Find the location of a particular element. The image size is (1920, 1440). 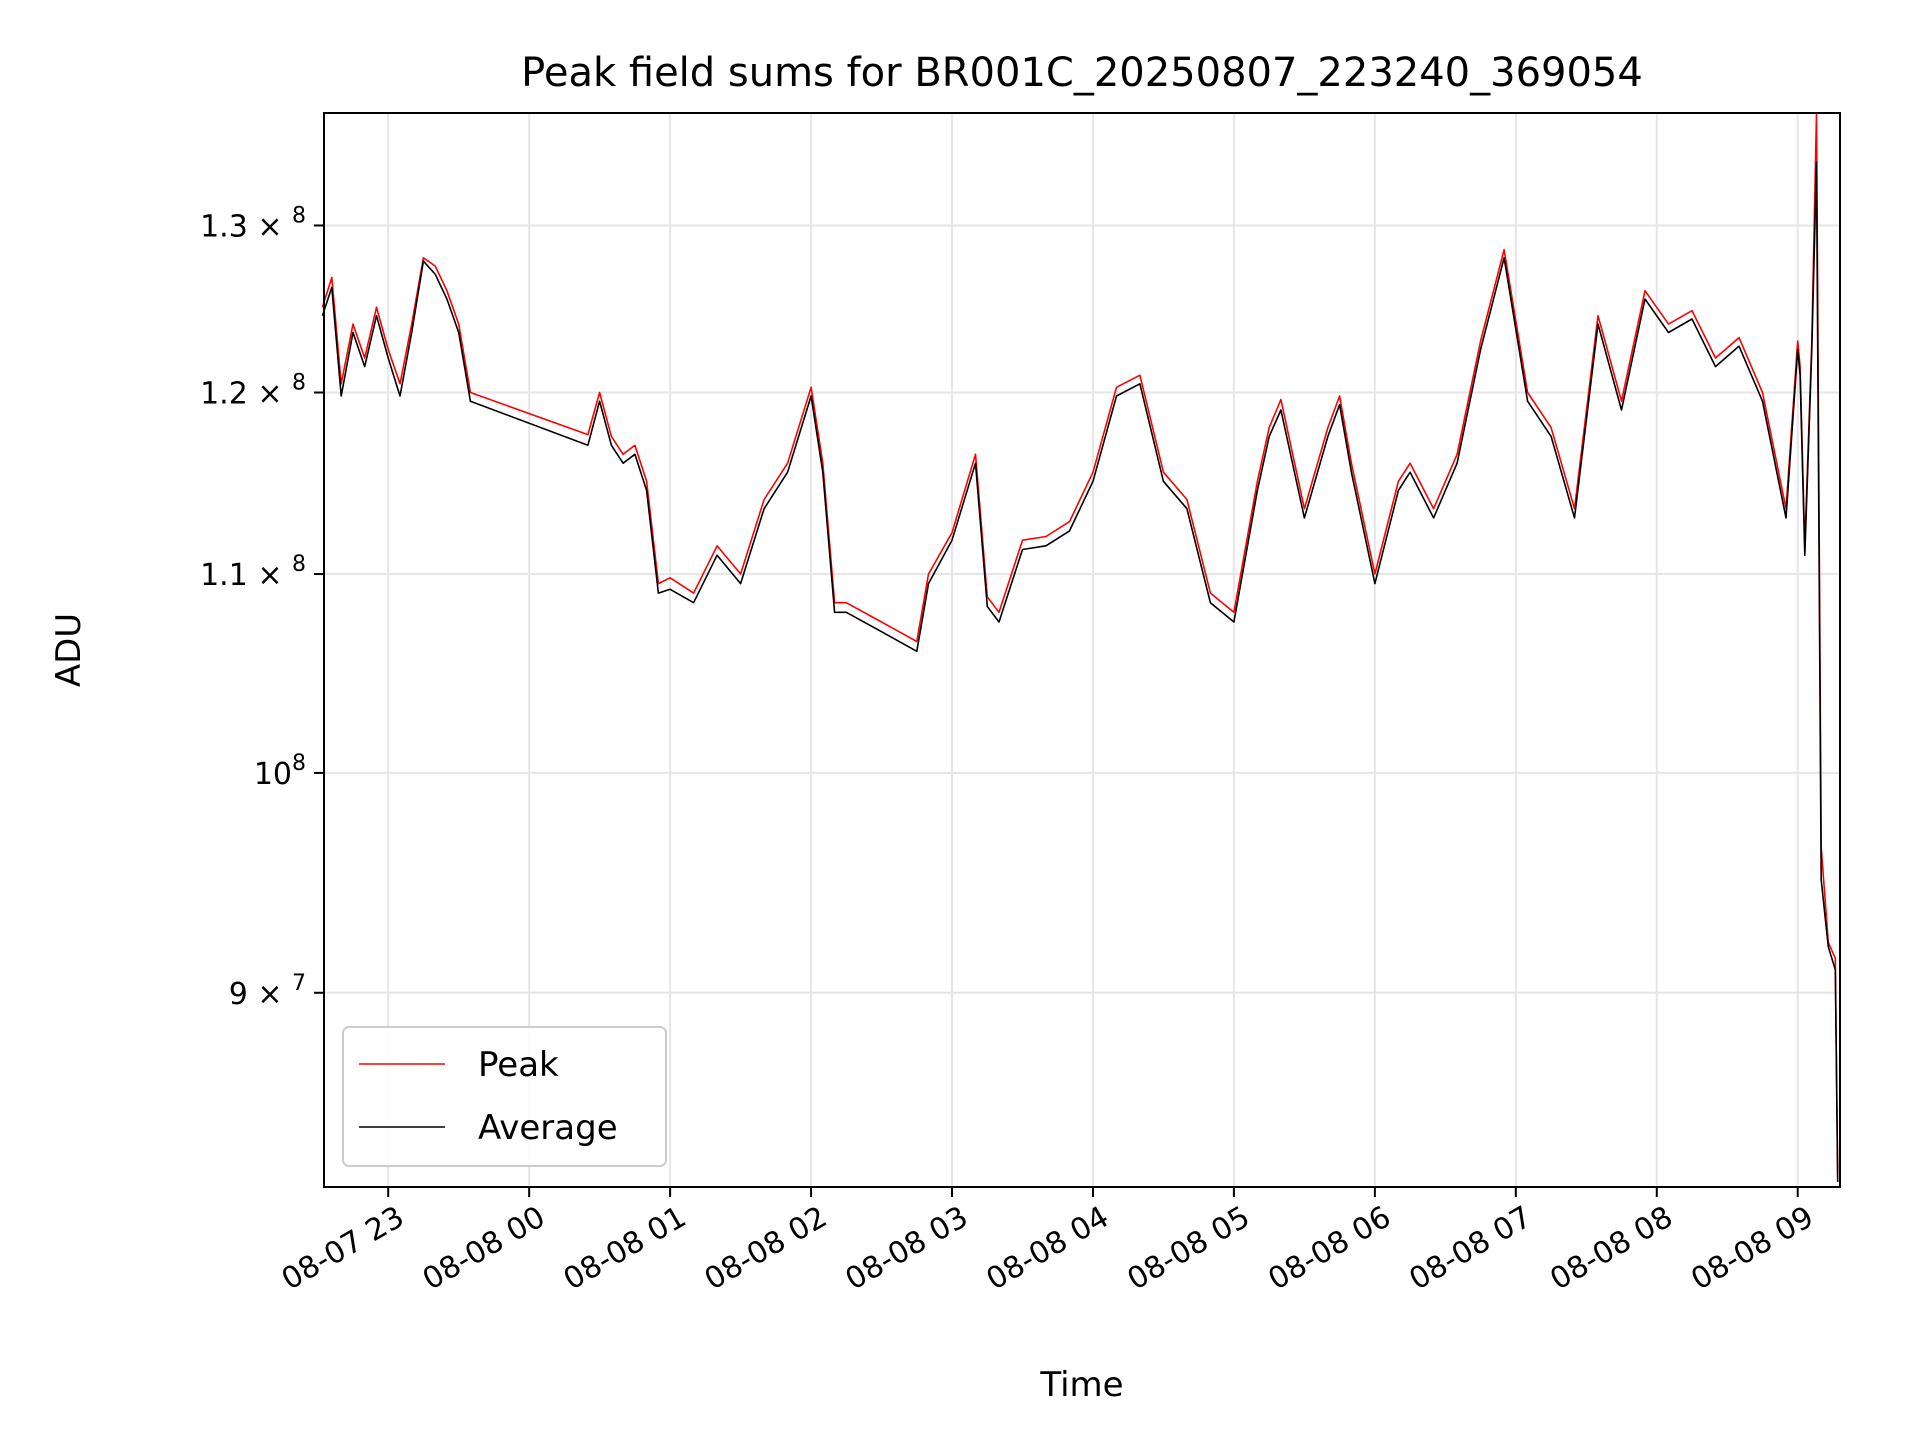

y-axis-ticks: 9 × 7 108 1.1 × 8 1.2 × 8 1.3 × 8 is located at coordinates (262, 607).